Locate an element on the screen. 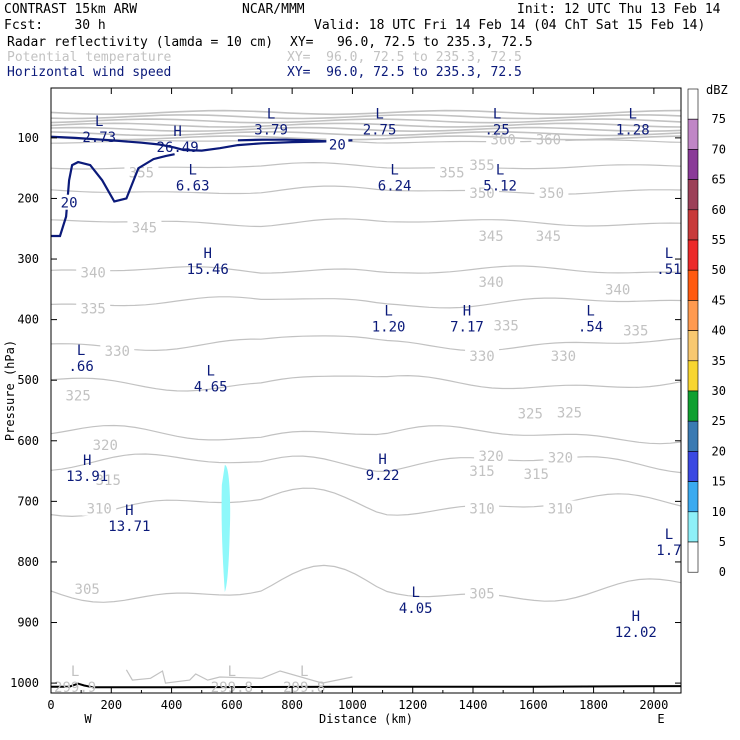 The height and width of the screenshot is (740, 740). extremum-value: 6.24 is located at coordinates (395, 186).